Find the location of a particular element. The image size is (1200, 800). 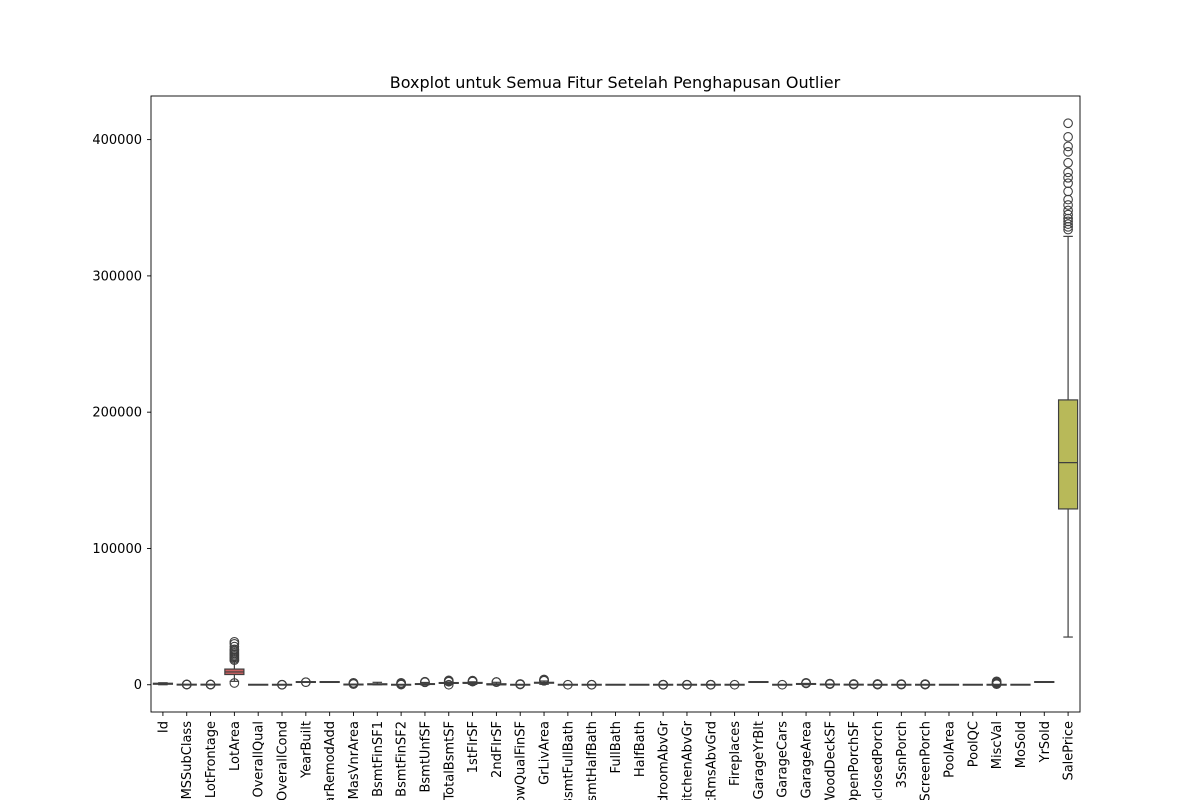

box-BsmtFinSF2 is located at coordinates (401, 683).